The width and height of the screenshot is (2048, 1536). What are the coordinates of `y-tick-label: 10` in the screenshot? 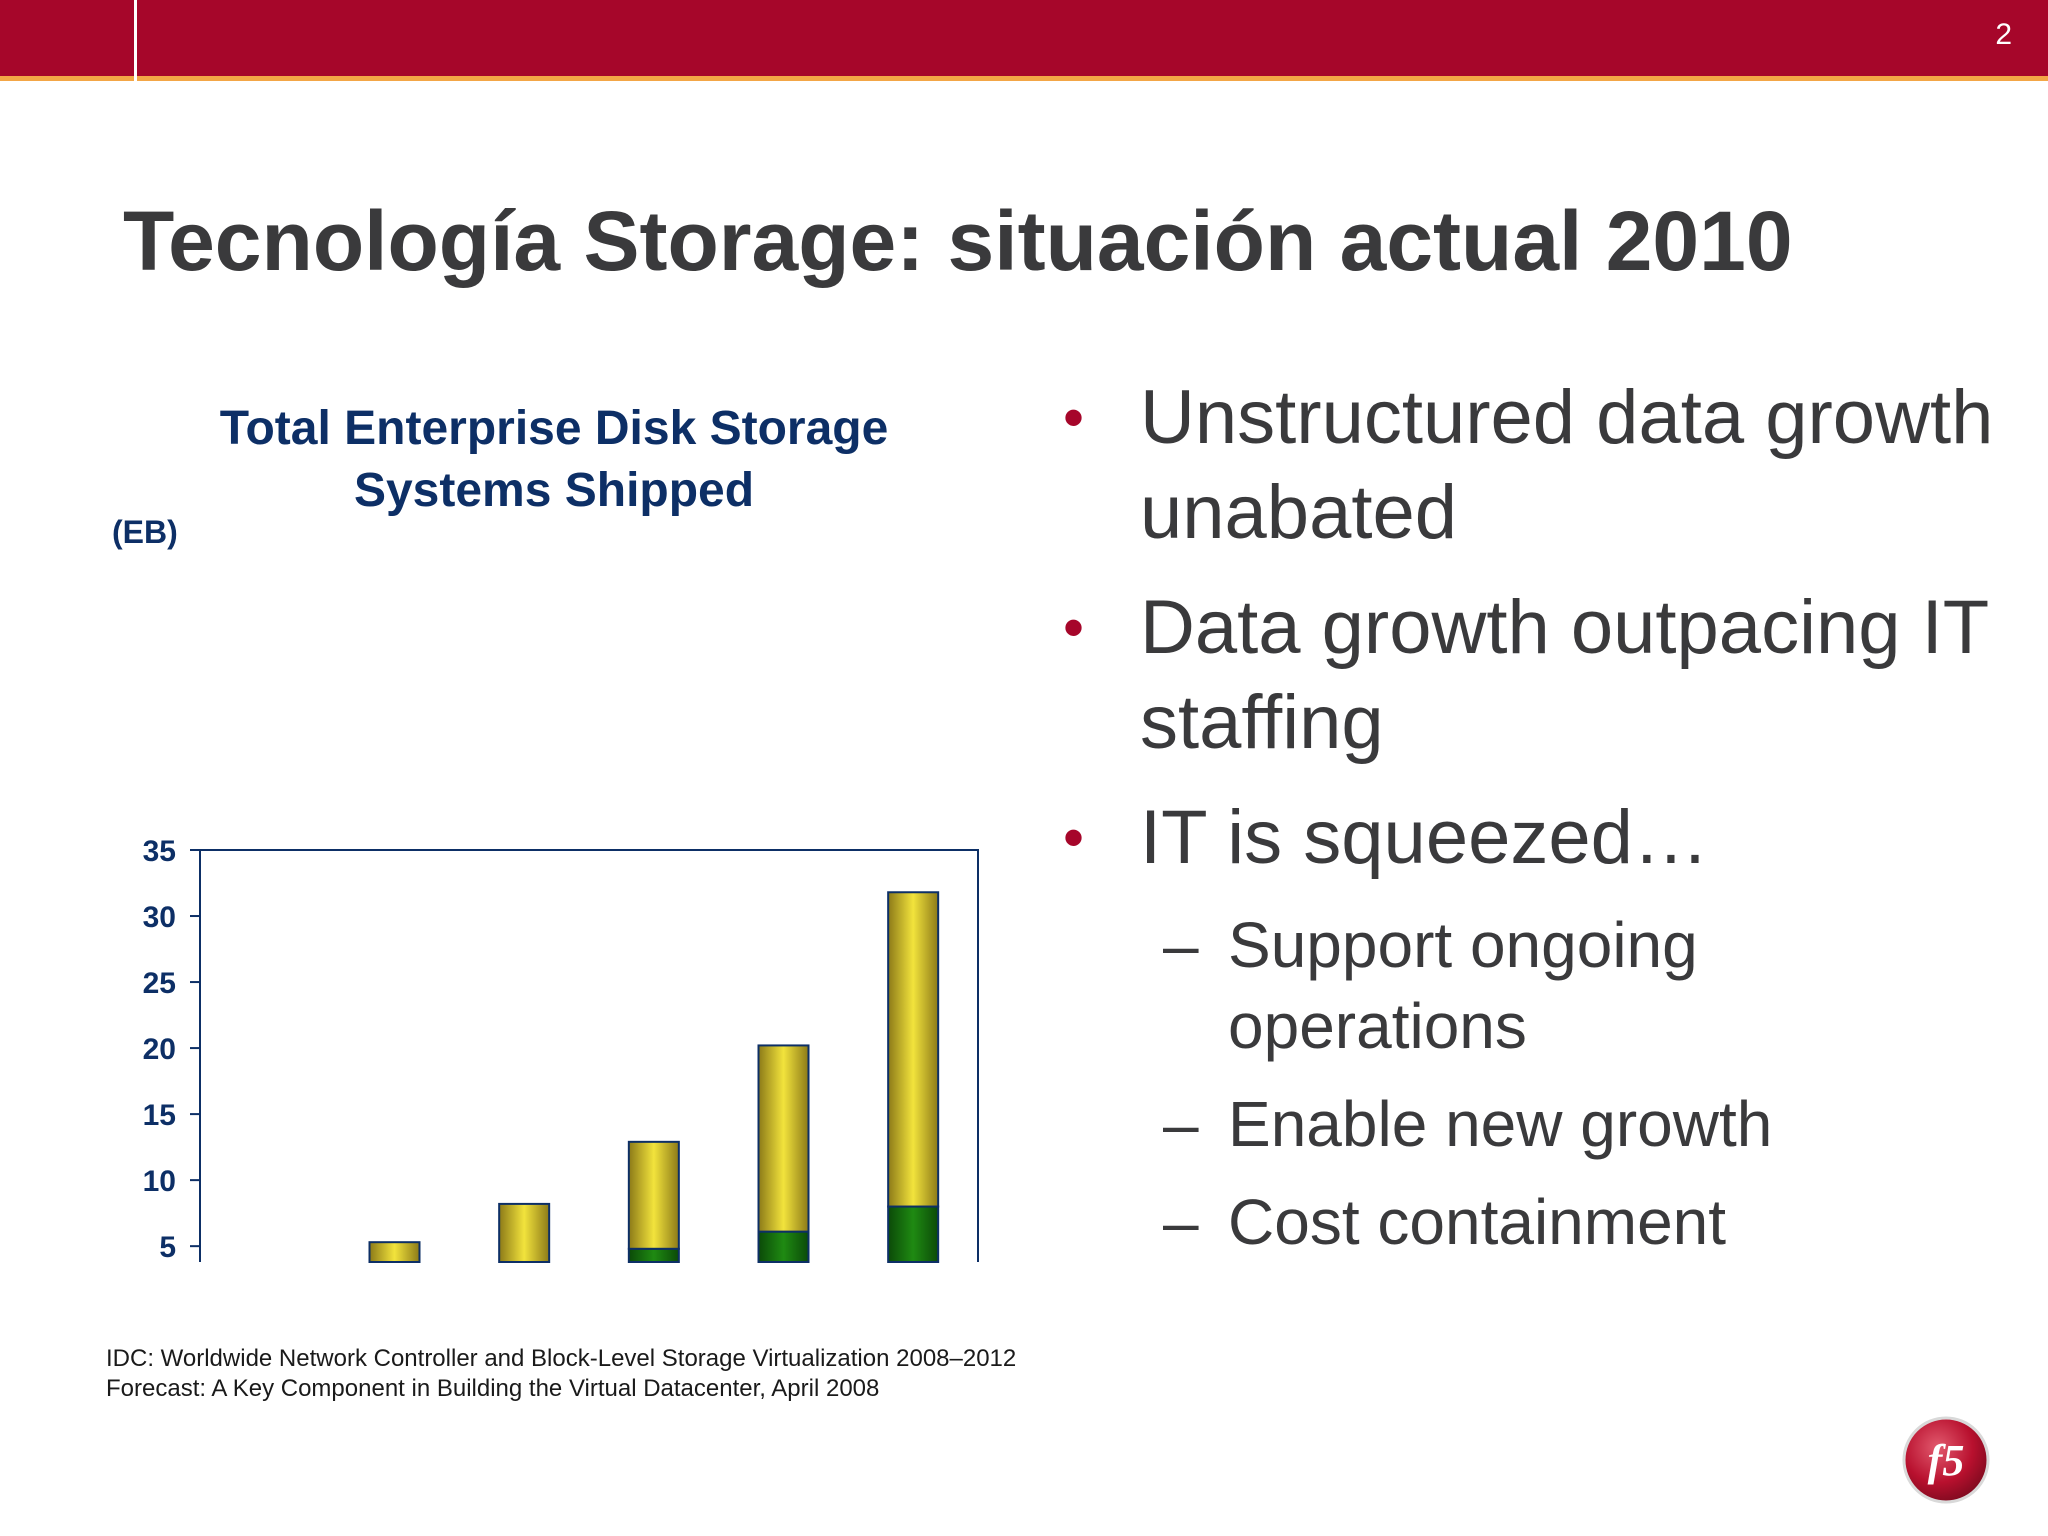 It's located at (159, 1181).